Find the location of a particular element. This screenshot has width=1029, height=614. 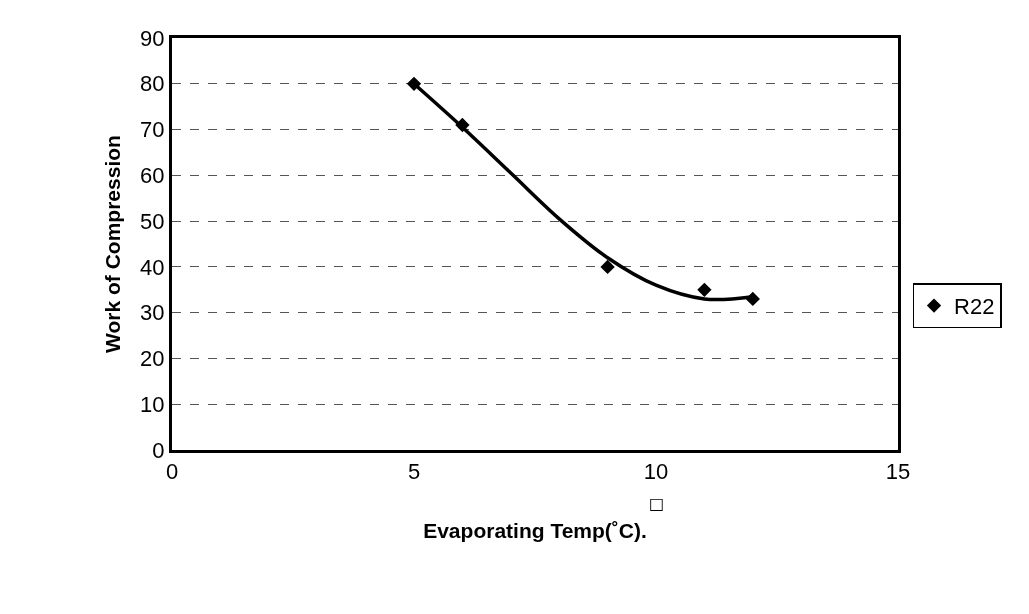

y-tick-label: 30 is located at coordinates (152, 313).